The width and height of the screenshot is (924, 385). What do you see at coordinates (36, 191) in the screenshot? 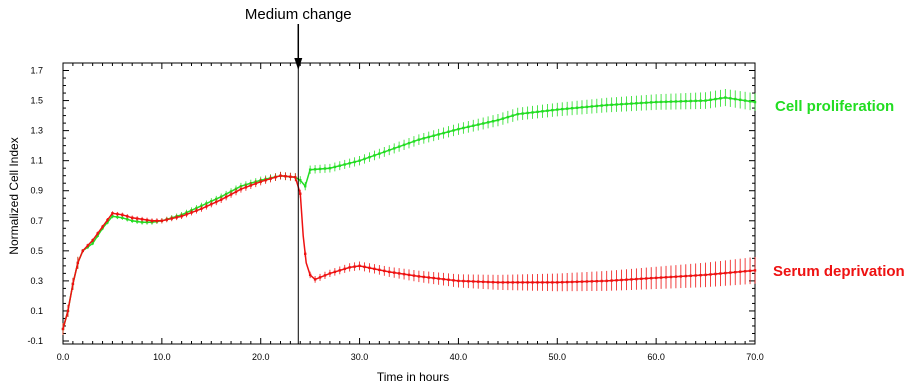
I see `y-tick-label: 0.9` at bounding box center [36, 191].